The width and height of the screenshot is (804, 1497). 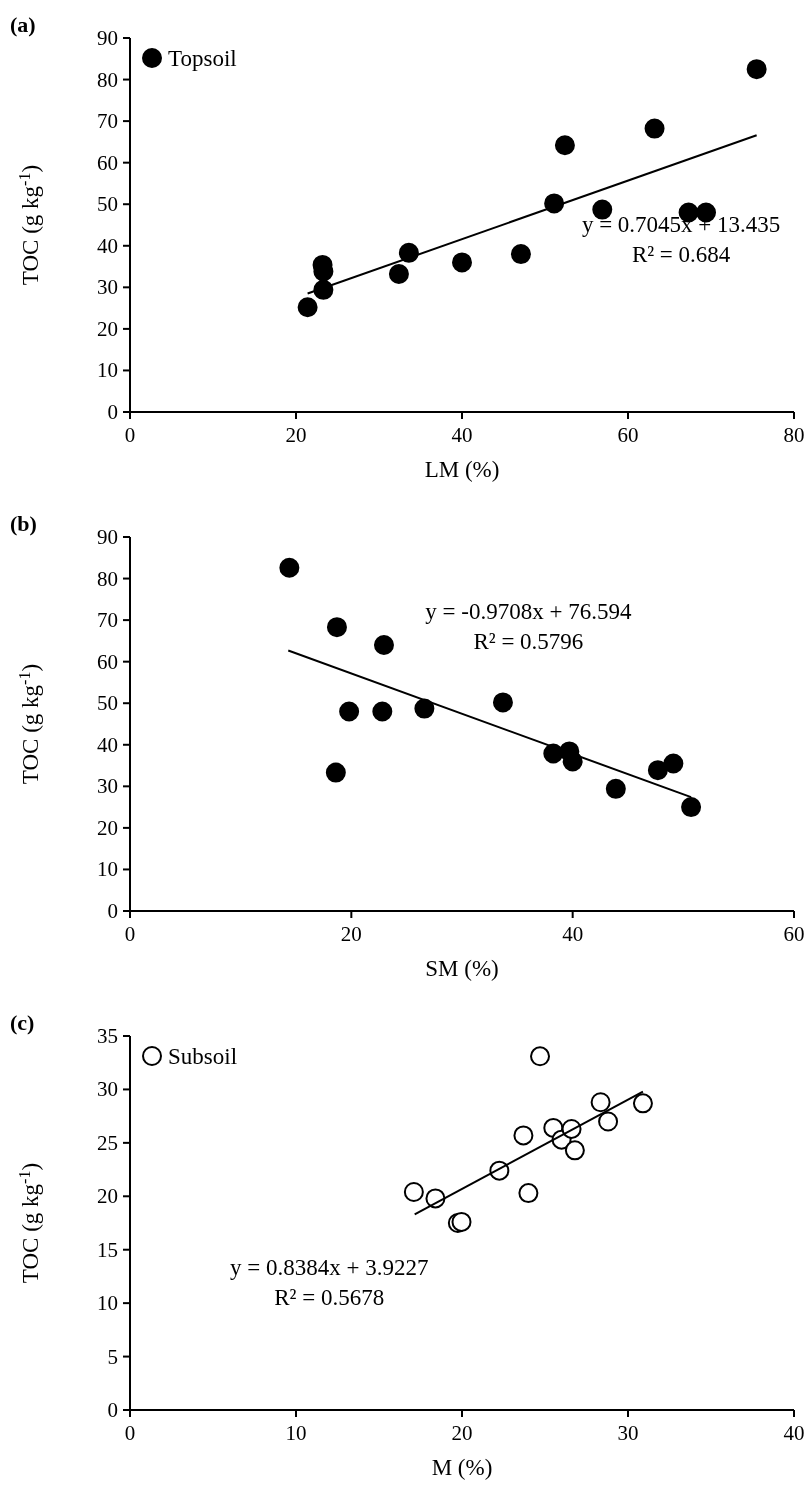 I want to click on x-axis-title: M (%), so click(x=462, y=1467).